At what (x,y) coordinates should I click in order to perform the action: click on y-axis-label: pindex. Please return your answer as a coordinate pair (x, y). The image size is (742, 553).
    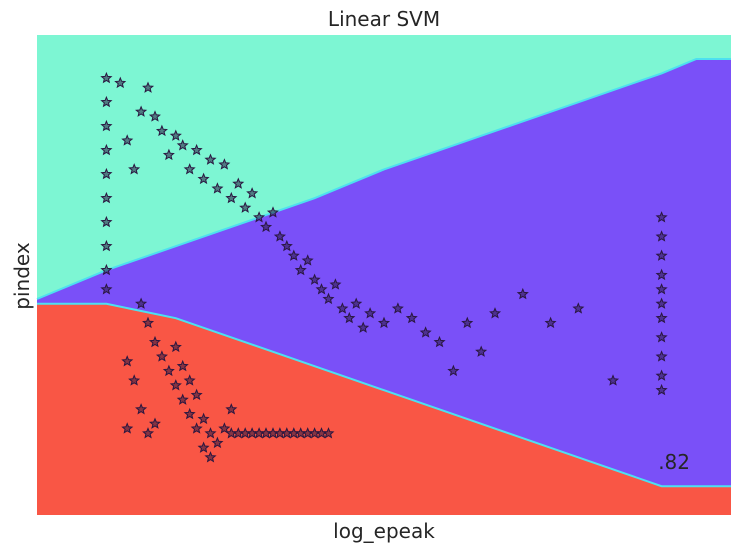
    Looking at the image, I should click on (22, 276).